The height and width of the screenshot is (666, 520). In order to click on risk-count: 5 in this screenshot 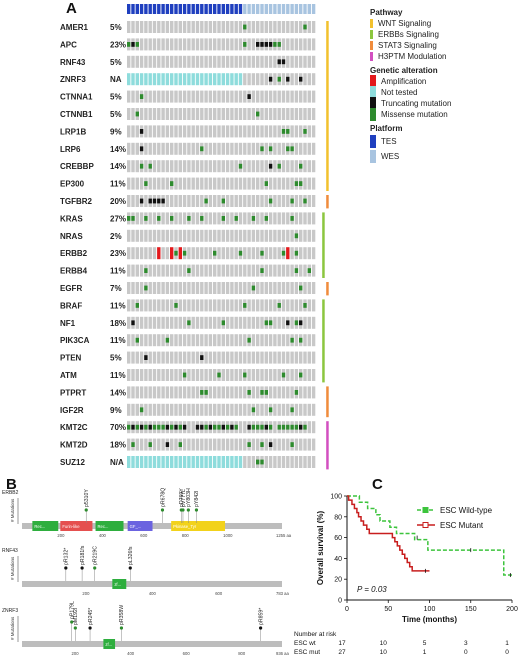, I will do `click(425, 643)`.